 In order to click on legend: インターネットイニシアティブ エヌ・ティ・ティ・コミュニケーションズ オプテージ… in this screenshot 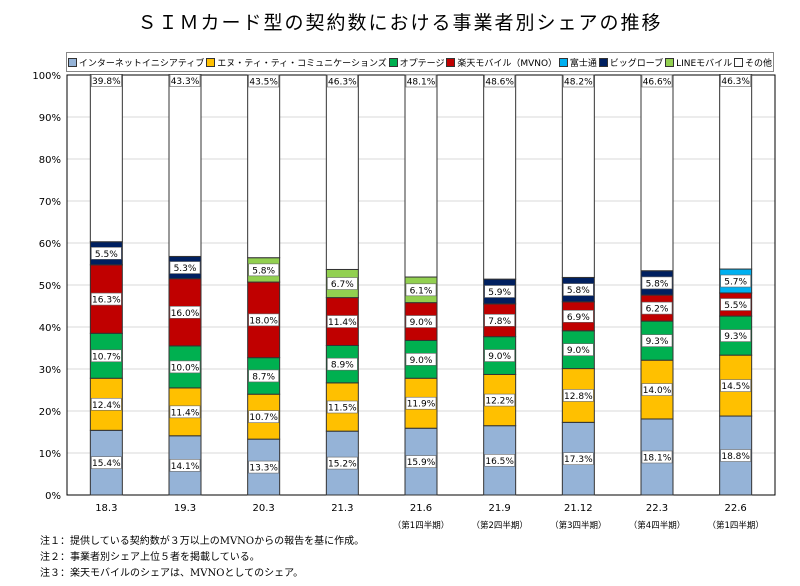, I will do `click(420, 62)`.